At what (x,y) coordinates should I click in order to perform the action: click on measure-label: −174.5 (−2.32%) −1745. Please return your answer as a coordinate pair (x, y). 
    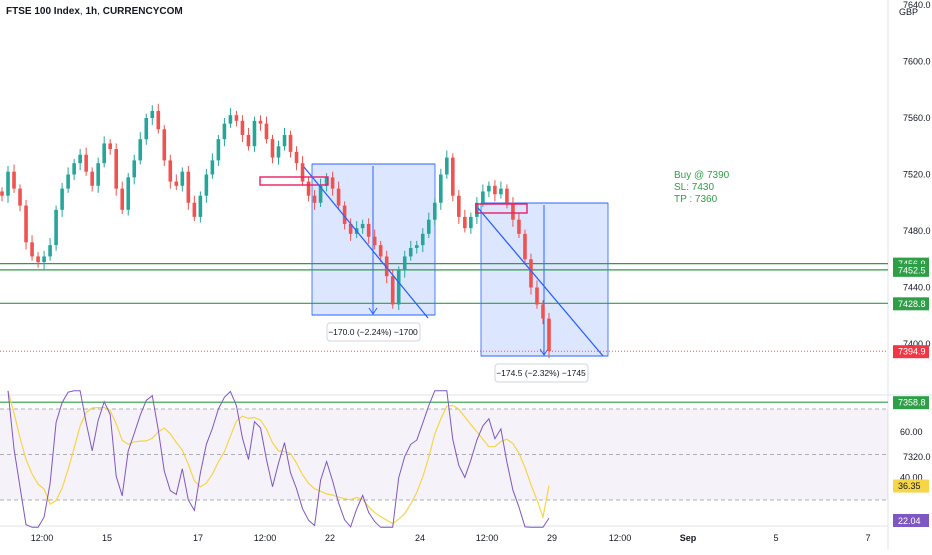
    Looking at the image, I should click on (541, 373).